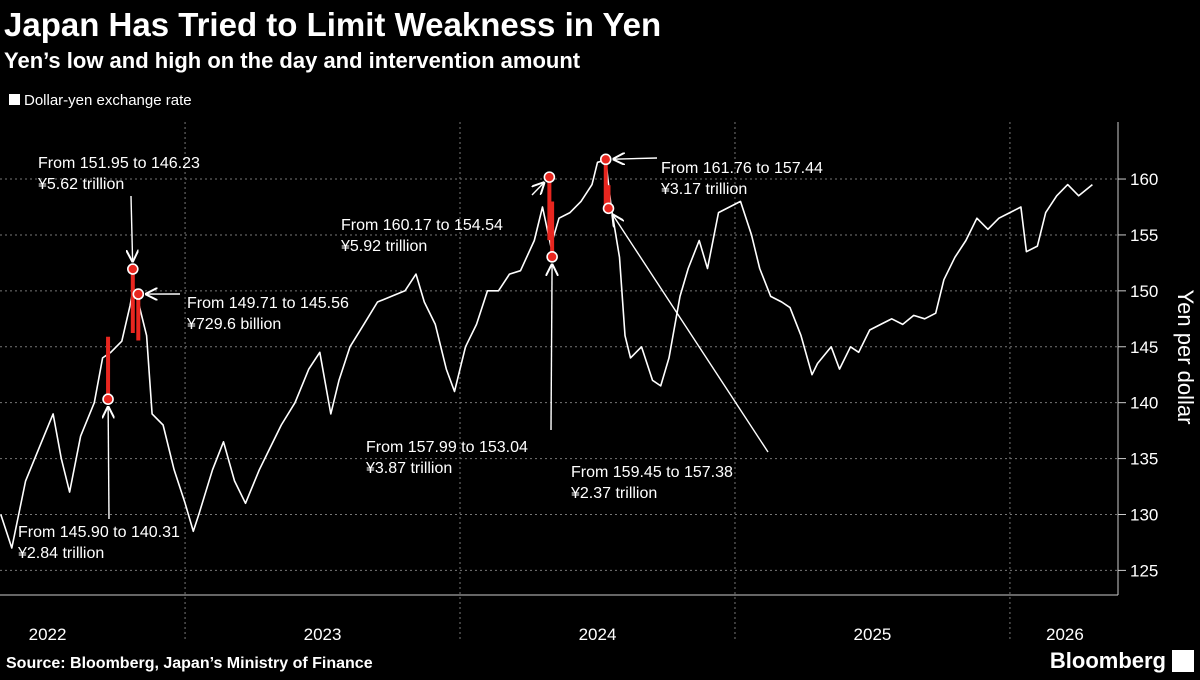 This screenshot has height=680, width=1200. Describe the element at coordinates (108, 100) in the screenshot. I see `legend-label: Dollar-yen exchange rate` at that location.